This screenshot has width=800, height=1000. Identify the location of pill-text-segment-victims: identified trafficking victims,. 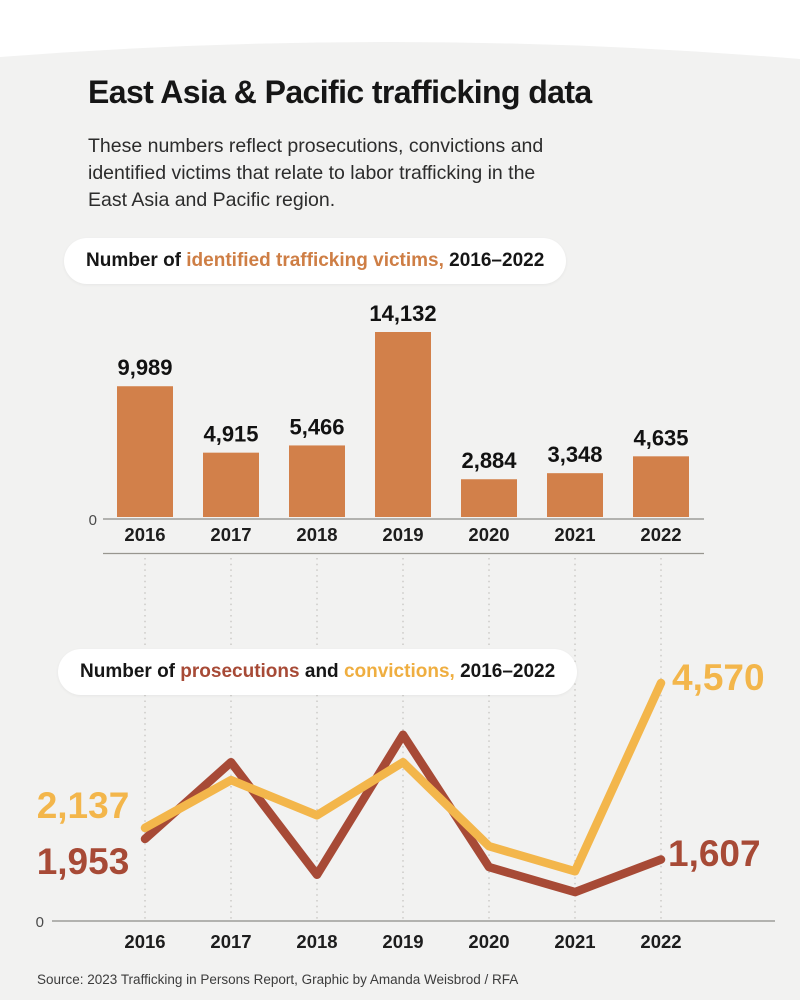
(315, 260).